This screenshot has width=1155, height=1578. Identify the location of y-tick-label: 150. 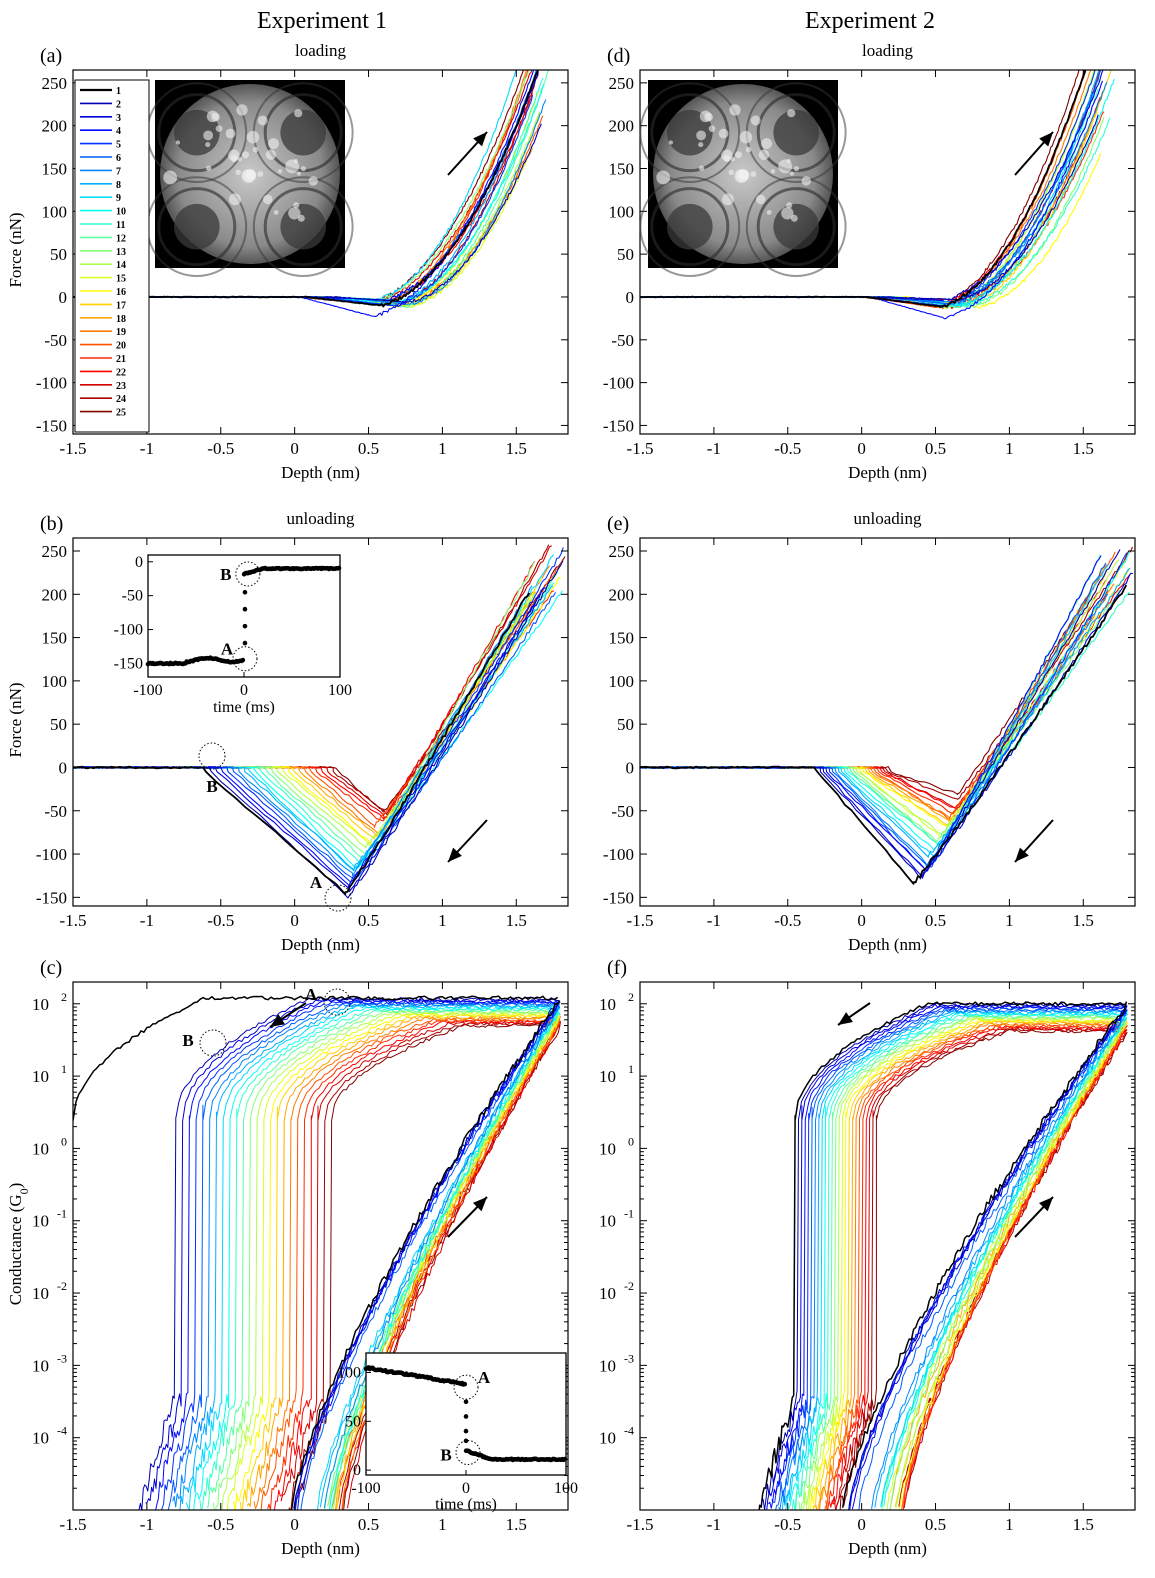
(622, 168).